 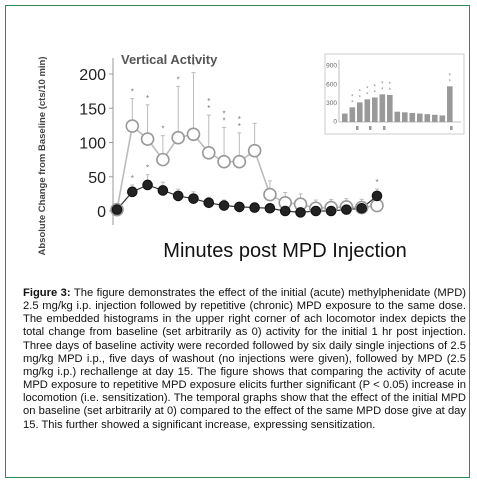 What do you see at coordinates (47, 293) in the screenshot?
I see `caption-label: Figure 3:` at bounding box center [47, 293].